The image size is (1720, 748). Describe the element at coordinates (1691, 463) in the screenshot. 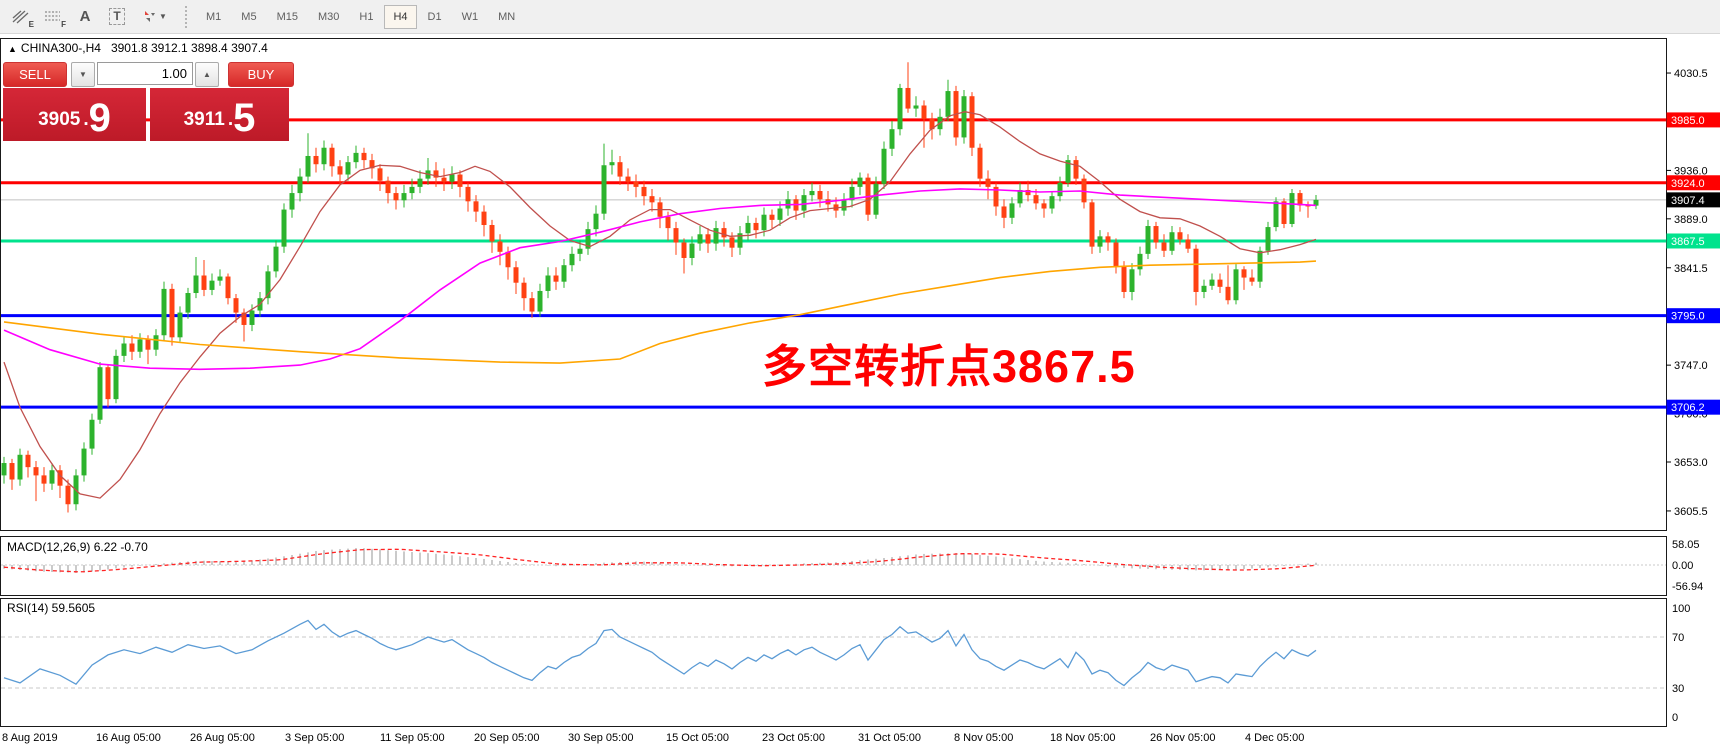

I see `svg-text: 3653.0` at that location.